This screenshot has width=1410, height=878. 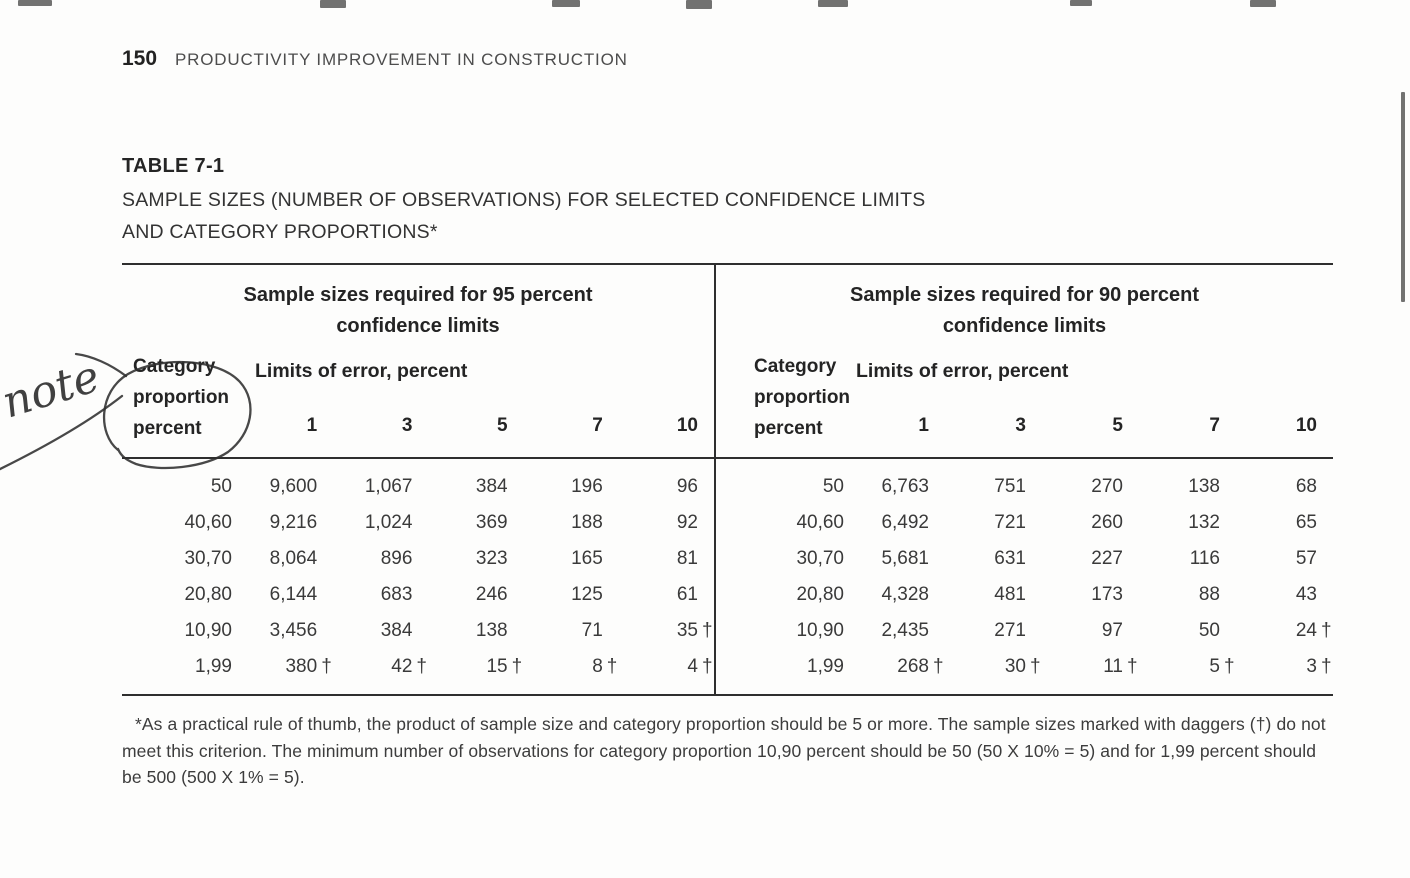 I want to click on group-header-95-line1: Sample sizes required for 95 percent, so click(x=418, y=295).